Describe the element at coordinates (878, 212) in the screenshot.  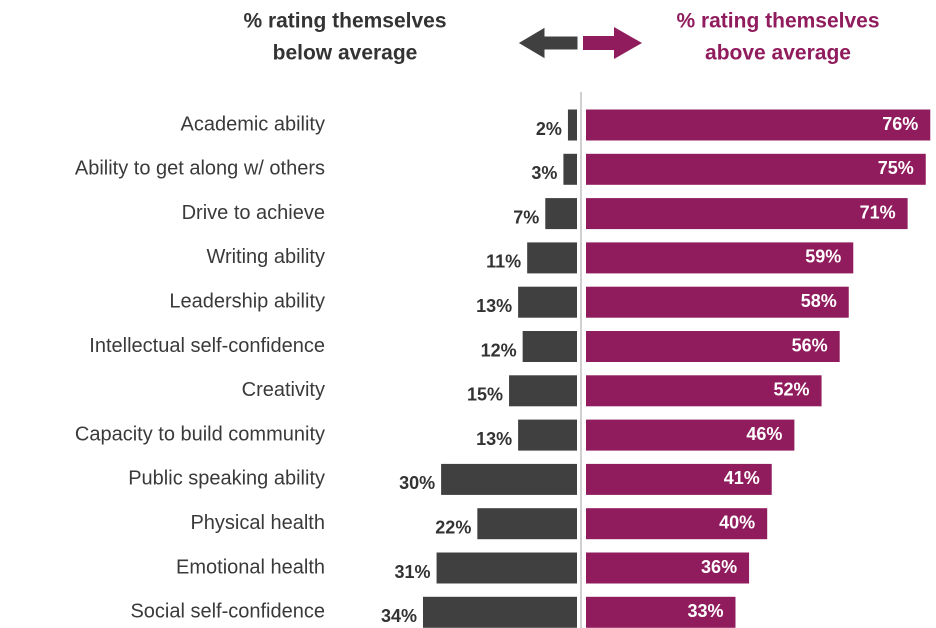
I see `value-label: 71%` at that location.